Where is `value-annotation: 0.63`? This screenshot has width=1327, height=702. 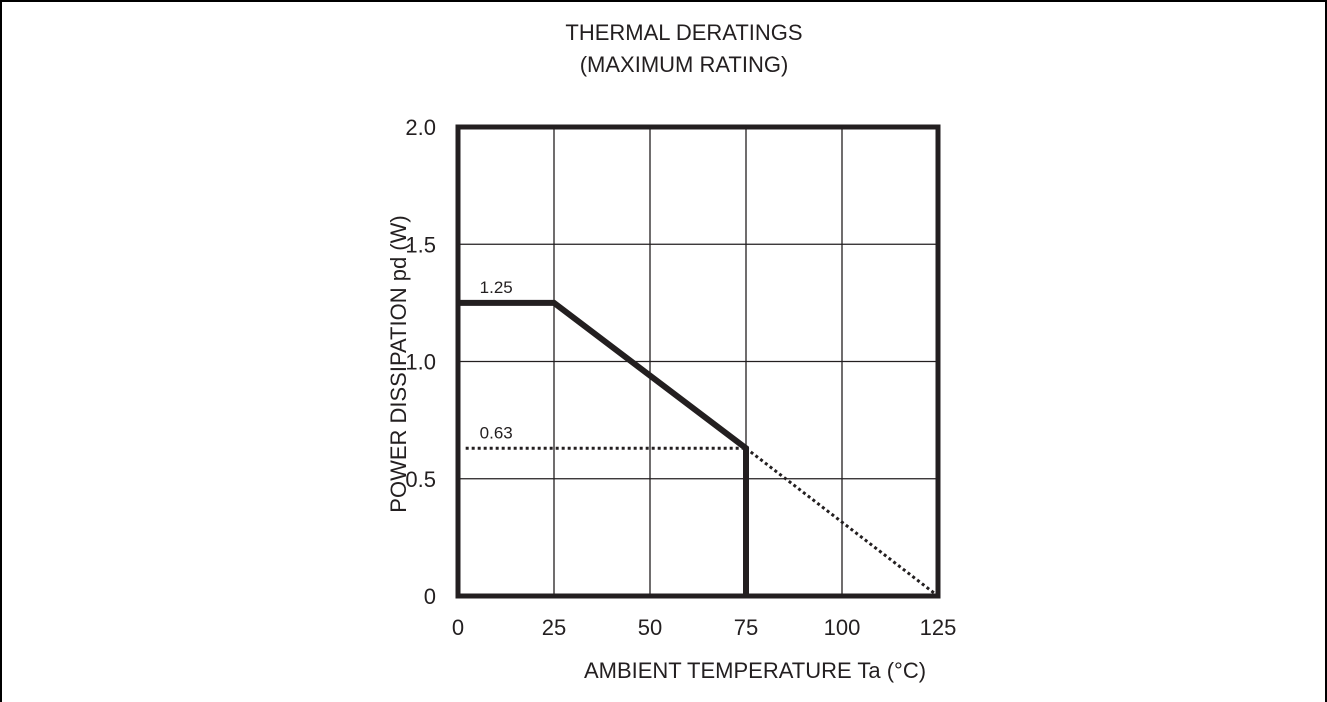 value-annotation: 0.63 is located at coordinates (496, 432).